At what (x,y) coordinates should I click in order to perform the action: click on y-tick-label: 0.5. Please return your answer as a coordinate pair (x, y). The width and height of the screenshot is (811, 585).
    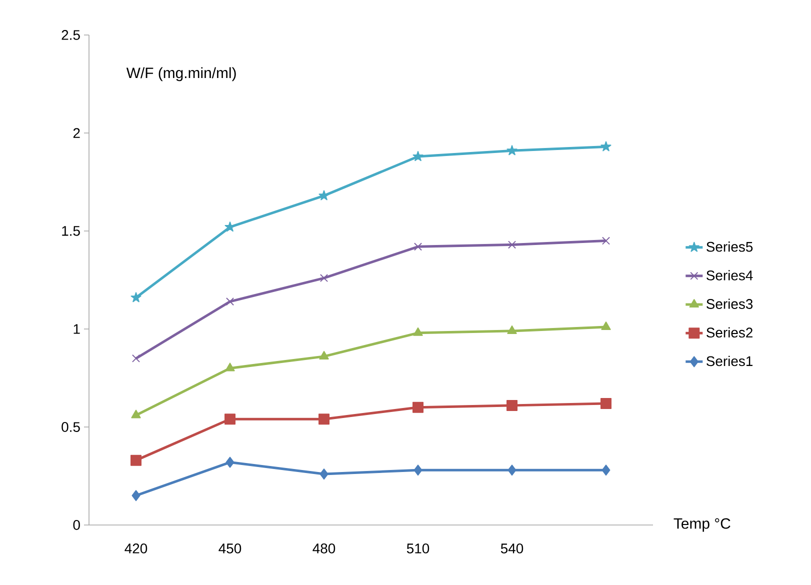
    Looking at the image, I should click on (71, 427).